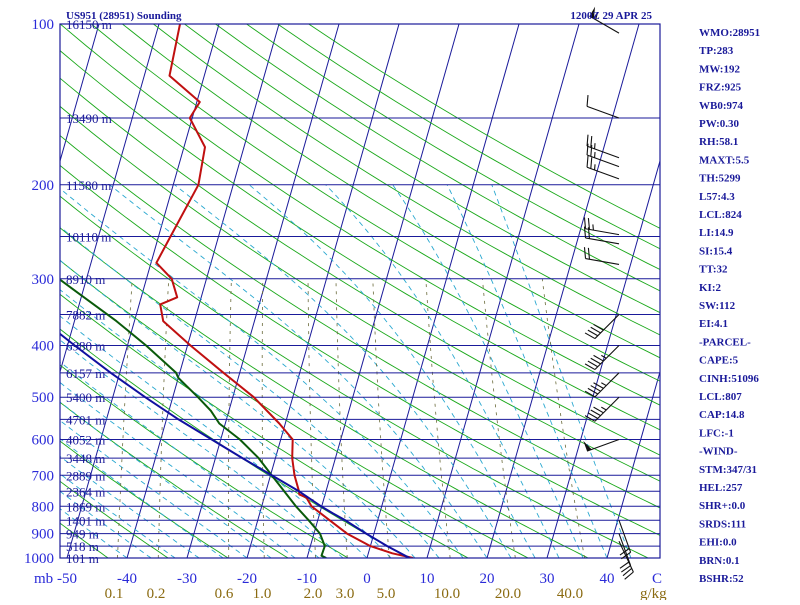  What do you see at coordinates (719, 124) in the screenshot?
I see `stability-index-item: PW:0.30` at bounding box center [719, 124].